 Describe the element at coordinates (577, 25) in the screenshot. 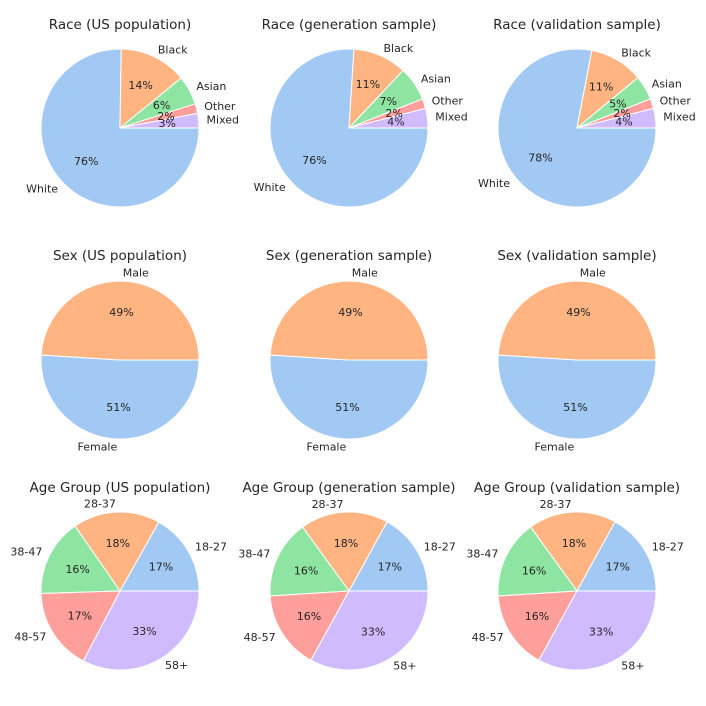

I see `chart-title: Race (validation sample)` at that location.